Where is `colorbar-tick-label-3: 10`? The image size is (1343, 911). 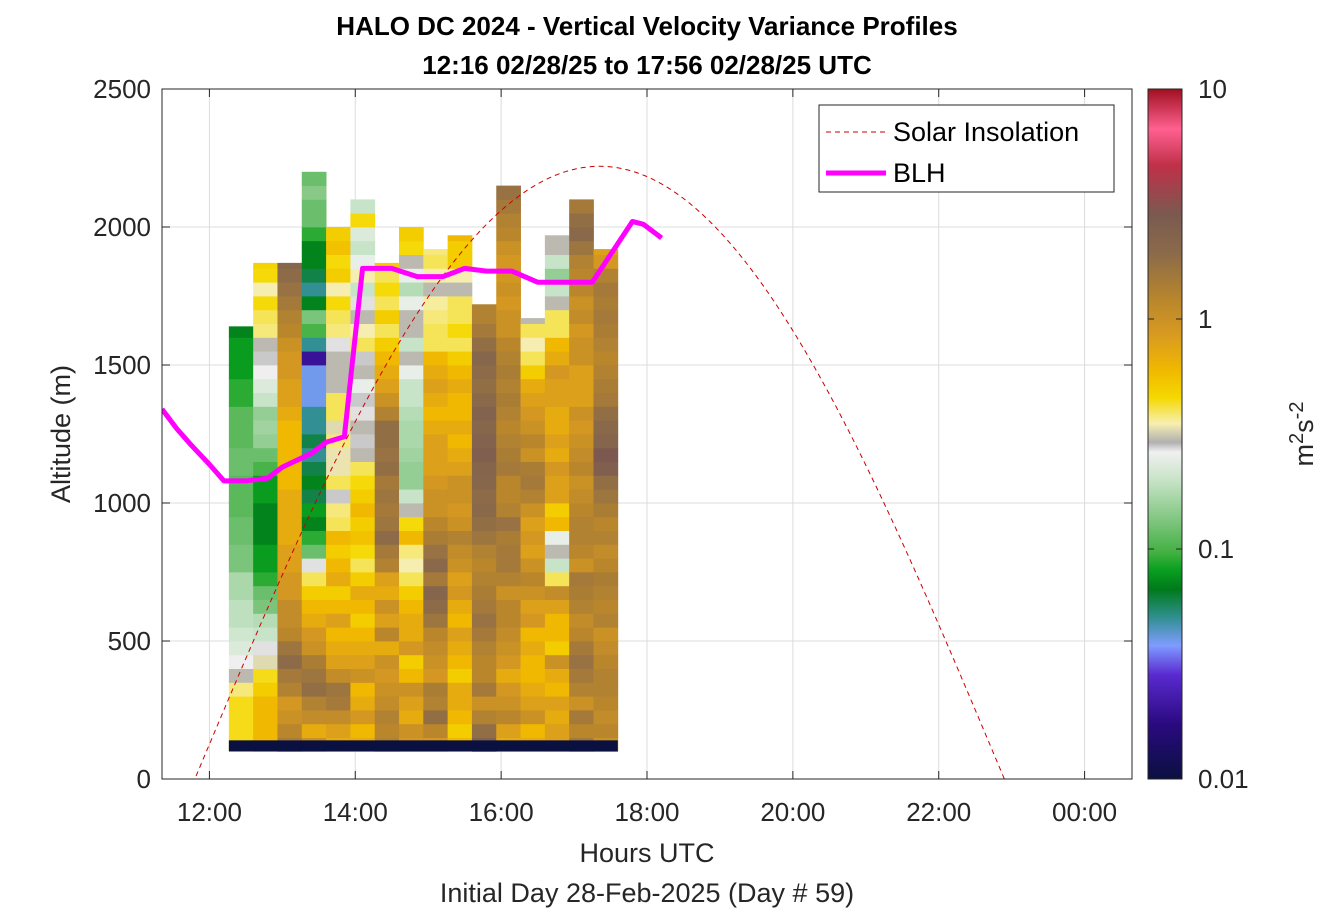
colorbar-tick-label-3: 10 is located at coordinates (1212, 89).